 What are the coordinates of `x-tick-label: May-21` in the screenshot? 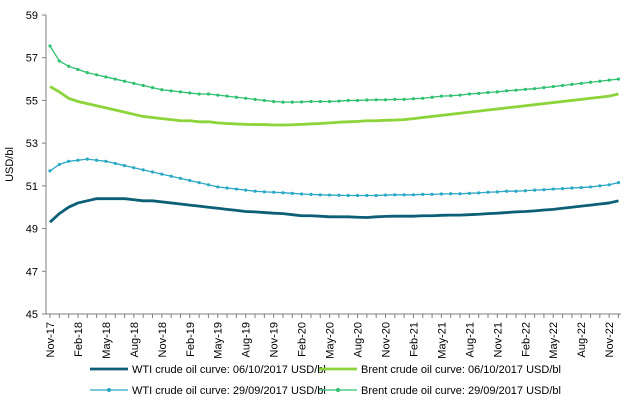 It's located at (442, 340).